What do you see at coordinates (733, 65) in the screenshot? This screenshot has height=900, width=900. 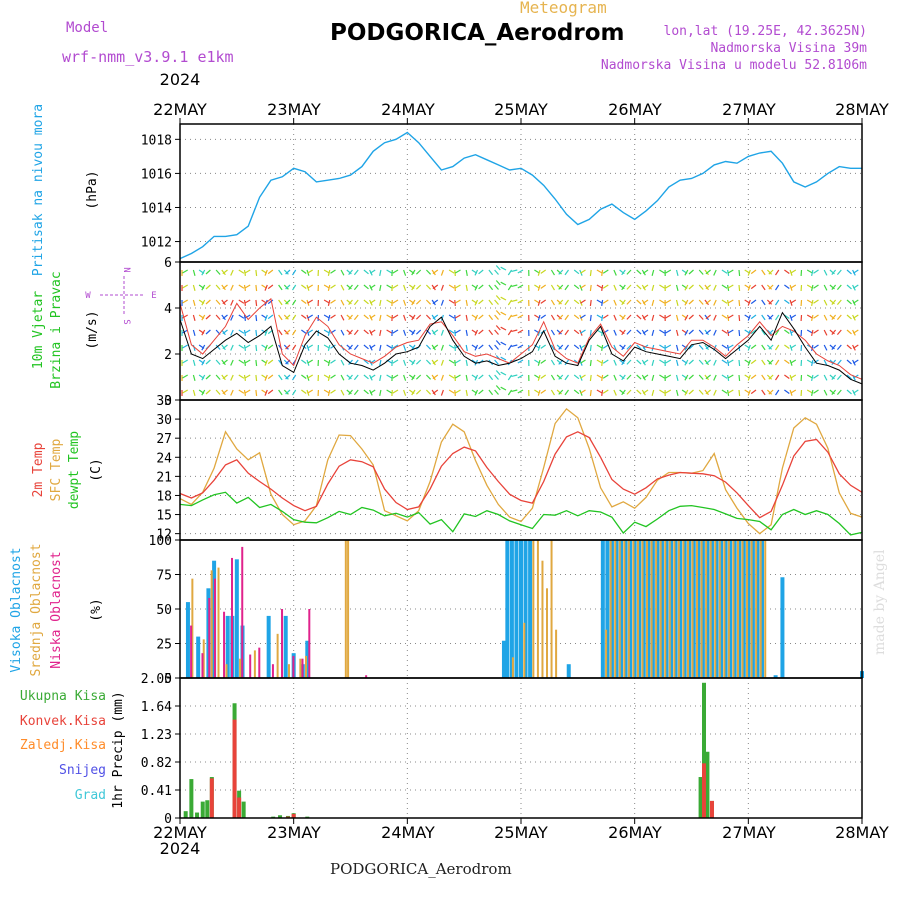 I see `model-altitude-label: Nadmorska Visina u modelu 52.8106m` at bounding box center [733, 65].